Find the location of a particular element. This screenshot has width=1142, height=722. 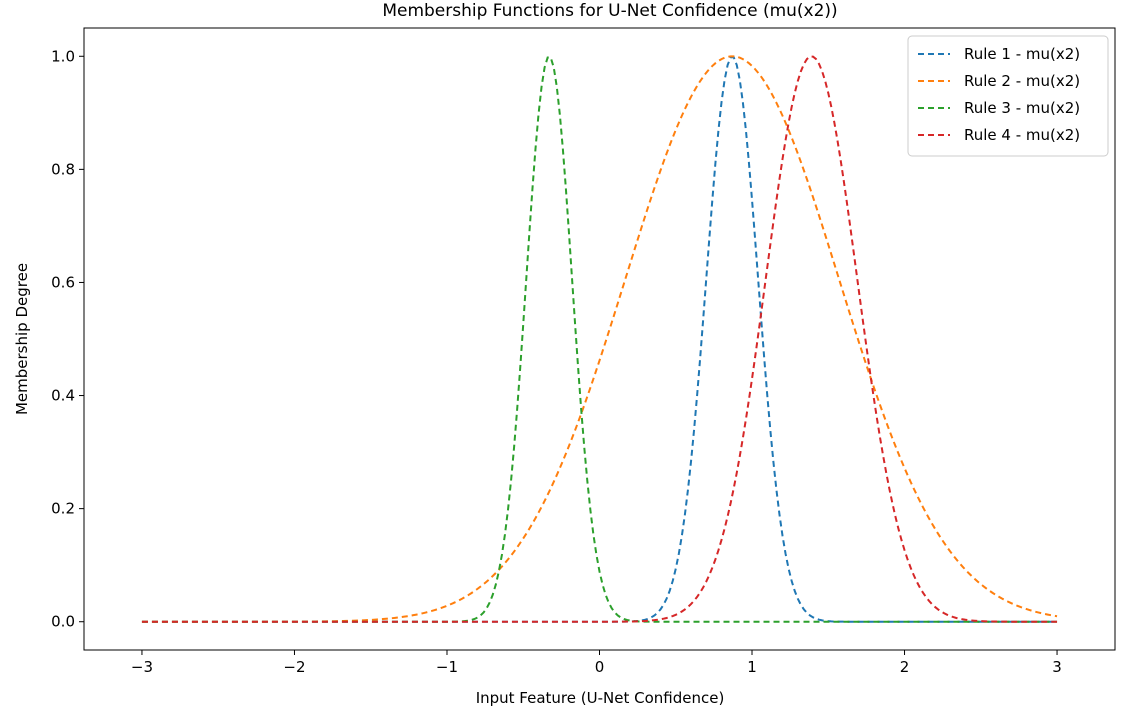

y-tick-label: 0.0 is located at coordinates (63, 622).